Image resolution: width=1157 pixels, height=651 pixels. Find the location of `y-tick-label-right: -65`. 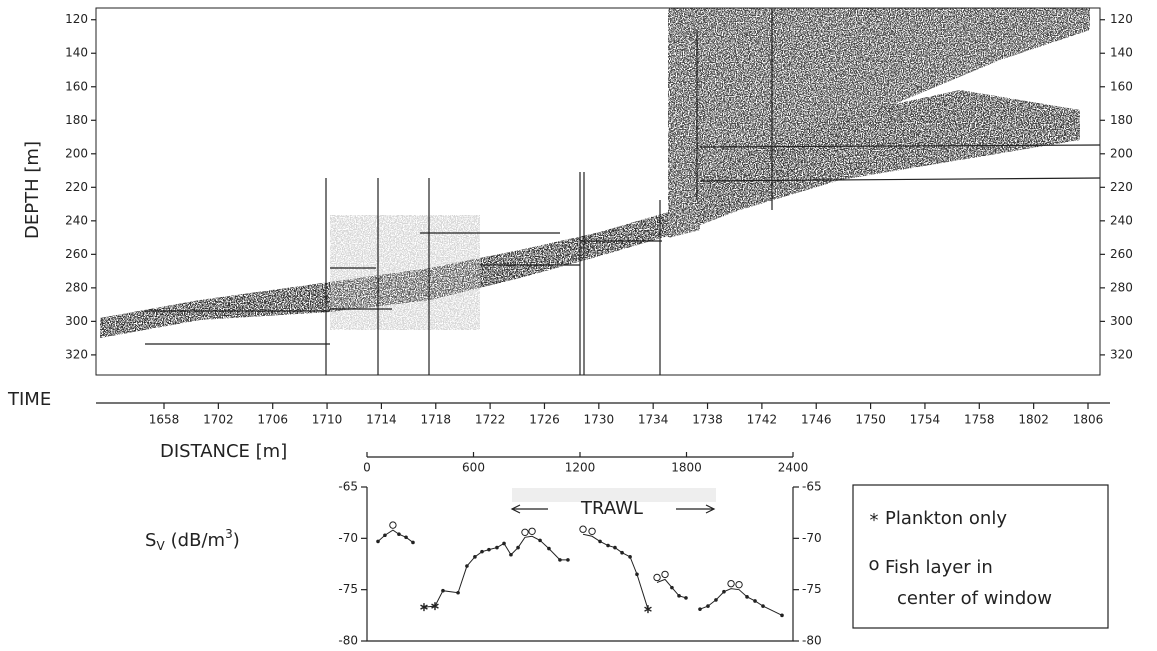

y-tick-label-right: -65 is located at coordinates (812, 487).